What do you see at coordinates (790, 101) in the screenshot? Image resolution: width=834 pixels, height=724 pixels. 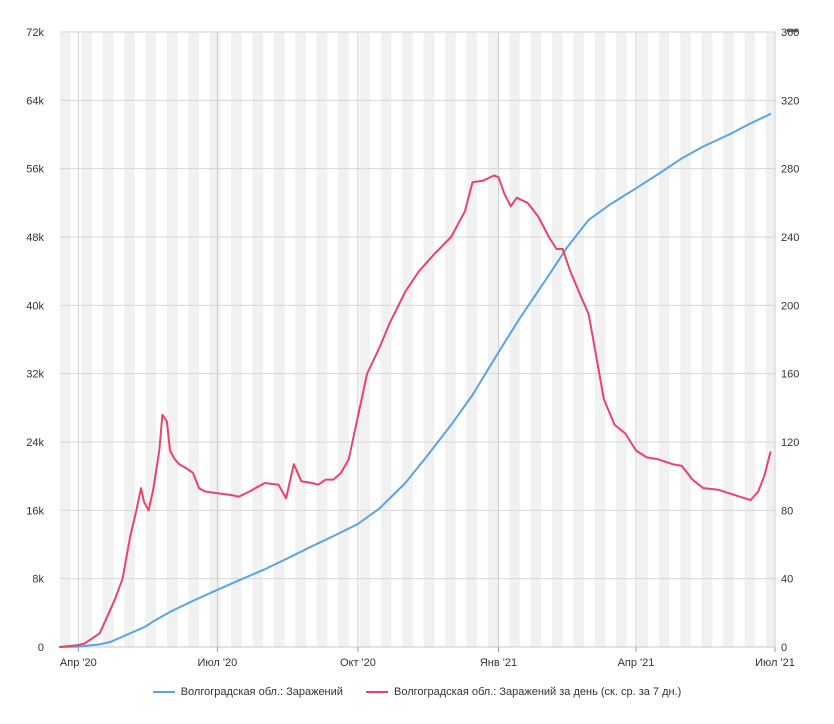 I see `y-right-tick-label: 320` at bounding box center [790, 101].